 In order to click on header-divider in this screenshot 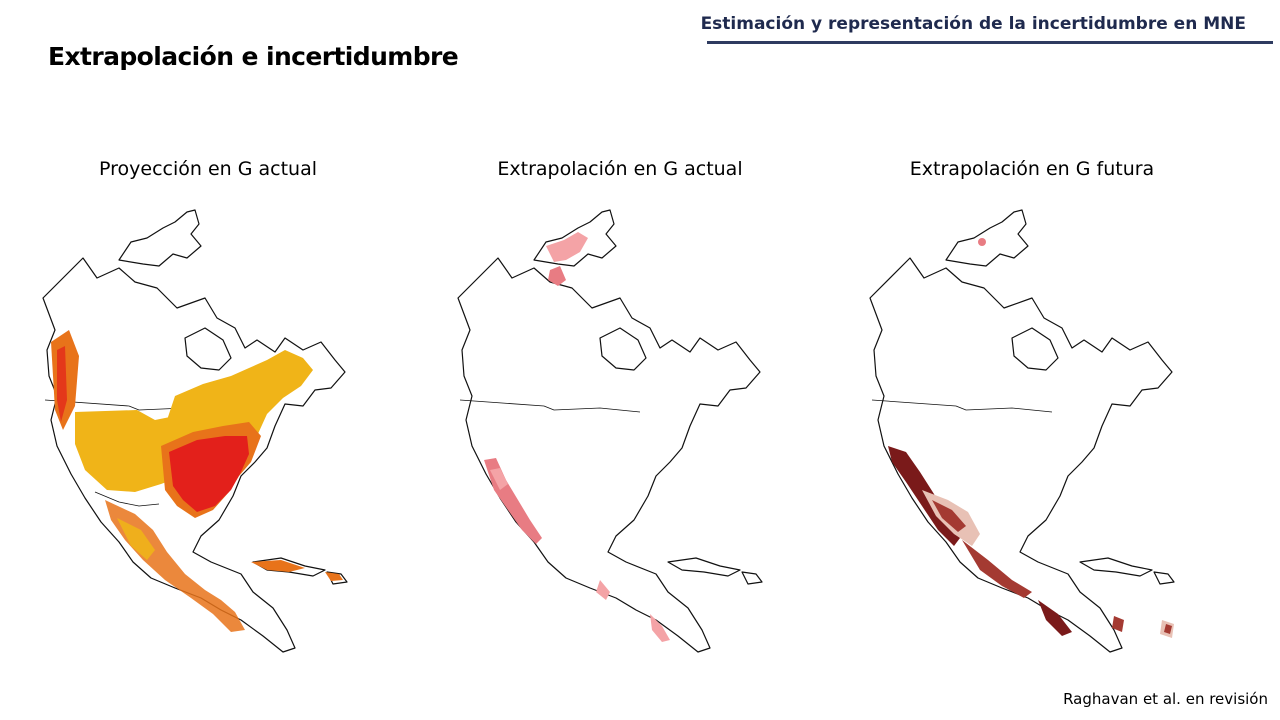, I will do `click(990, 42)`.